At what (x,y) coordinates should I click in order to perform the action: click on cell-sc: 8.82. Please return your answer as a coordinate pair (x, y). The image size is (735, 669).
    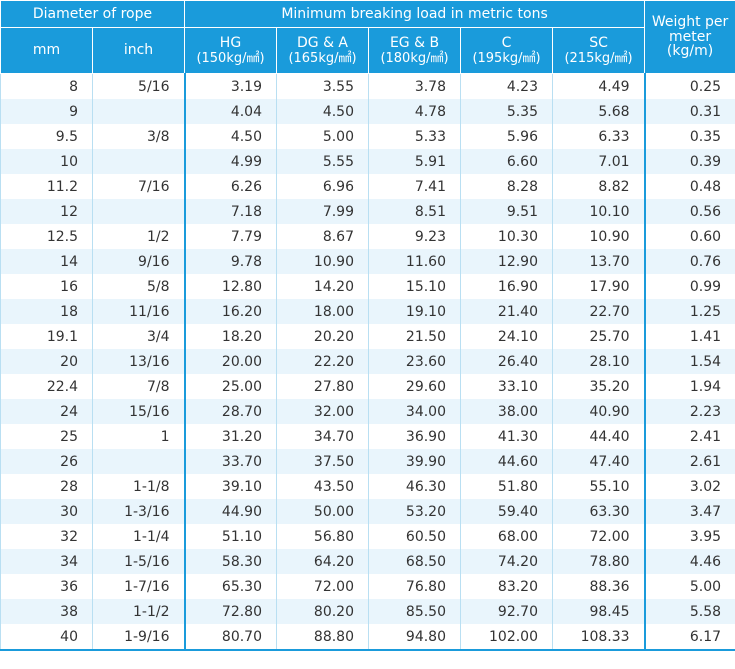
    Looking at the image, I should click on (598, 186).